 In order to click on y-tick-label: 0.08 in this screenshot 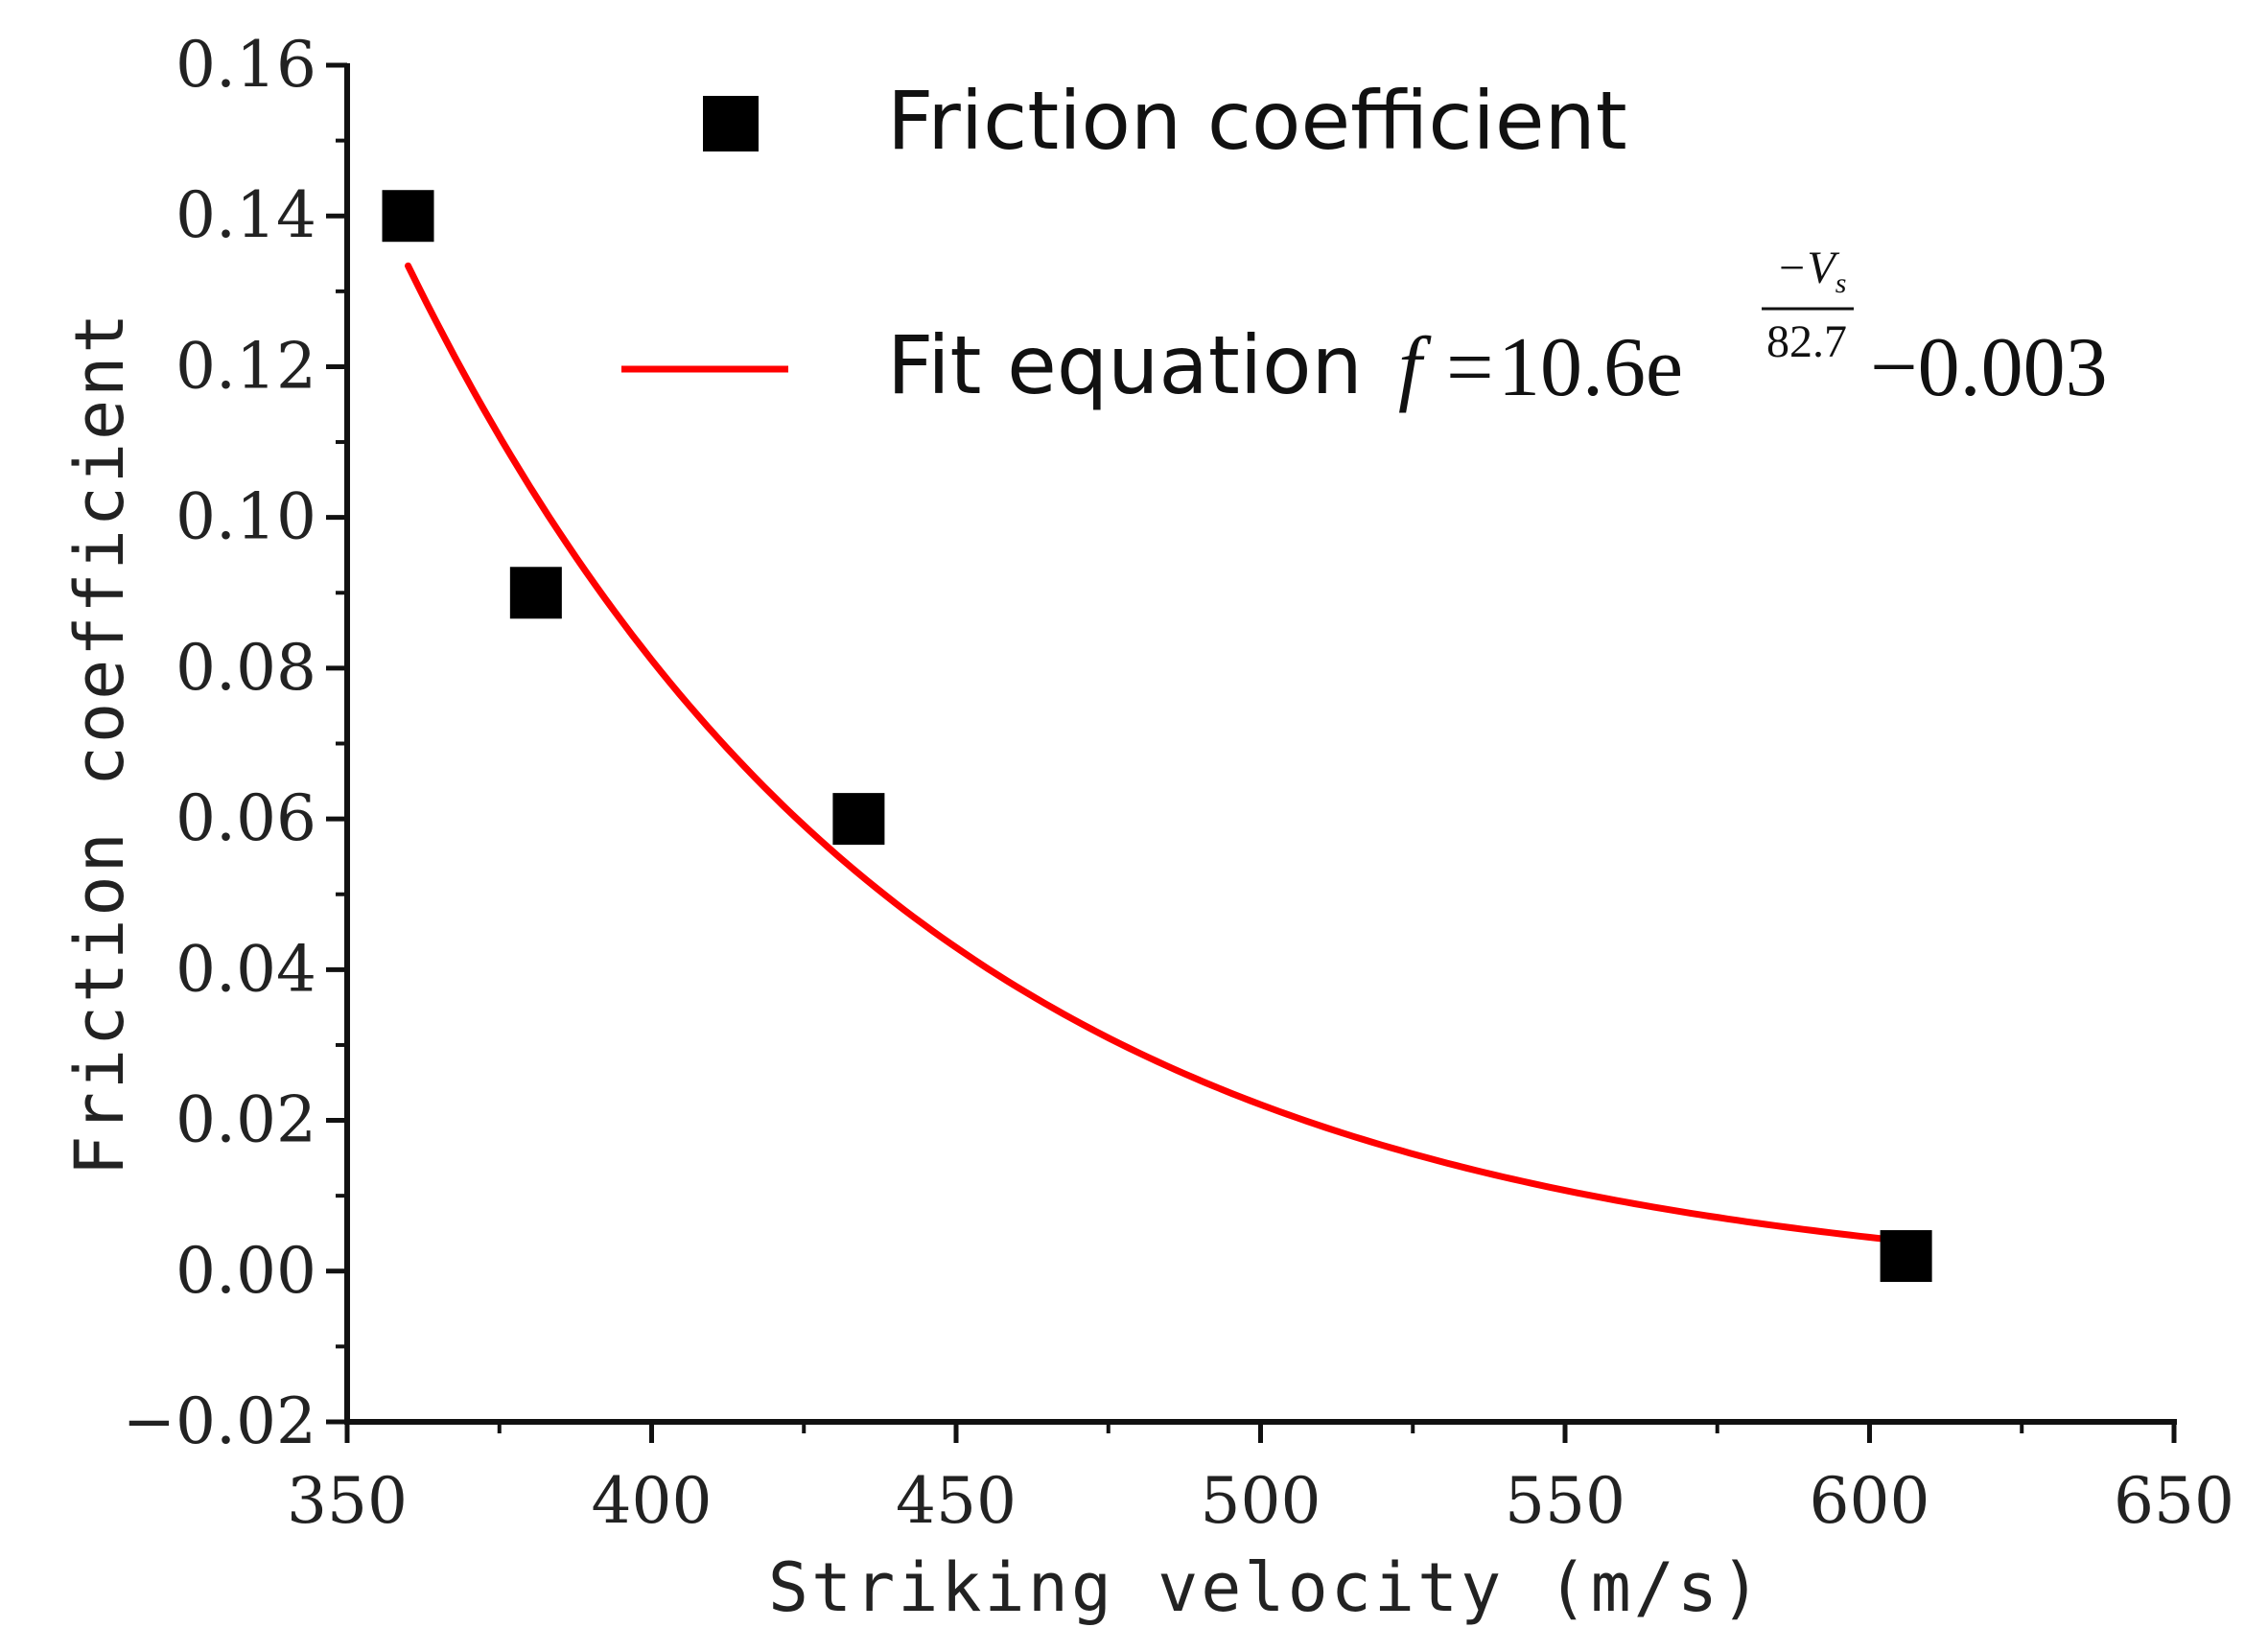, I will do `click(246, 668)`.